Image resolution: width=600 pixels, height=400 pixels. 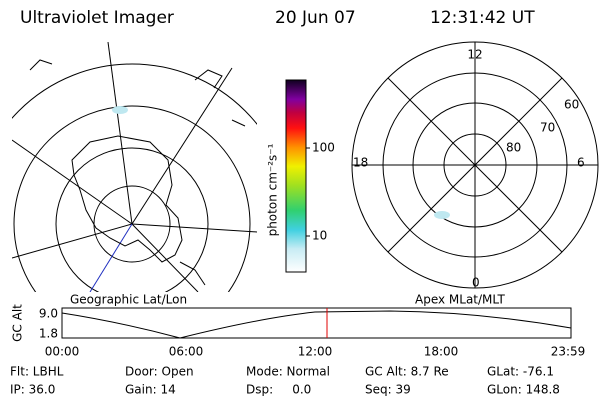 I want to click on mlat-label: 80, so click(x=513, y=148).